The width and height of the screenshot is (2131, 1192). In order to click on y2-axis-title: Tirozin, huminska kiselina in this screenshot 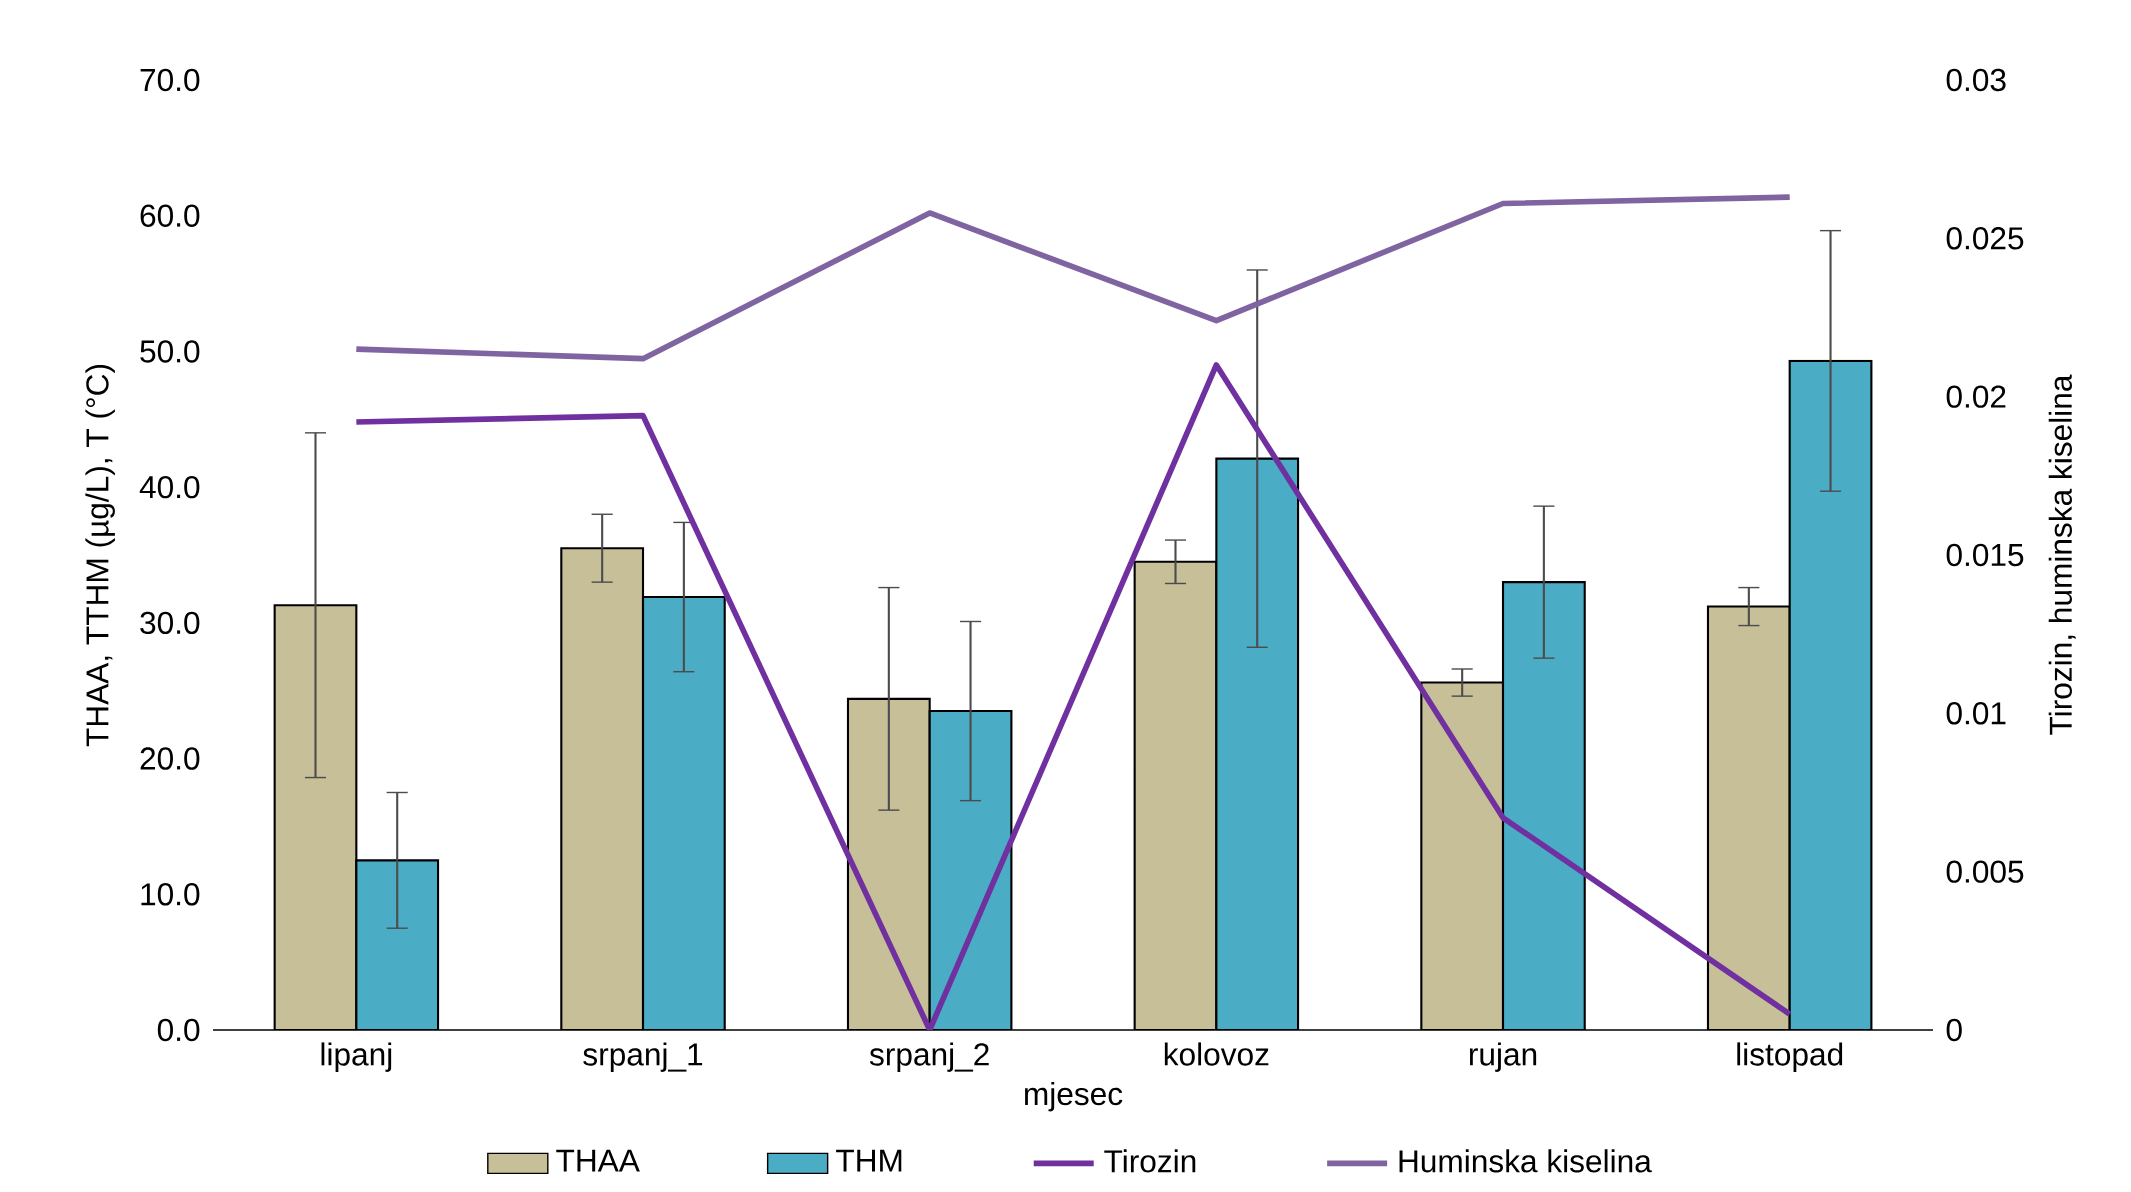, I will do `click(2062, 554)`.